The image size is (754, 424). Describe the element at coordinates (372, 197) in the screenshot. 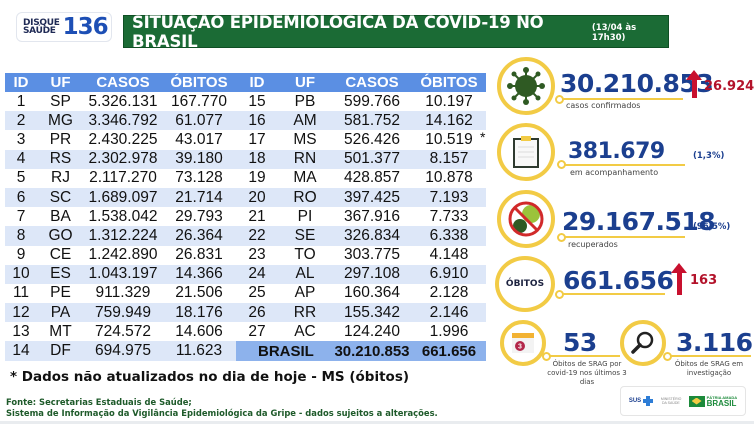

I see `cell-casos: 397.425` at that location.